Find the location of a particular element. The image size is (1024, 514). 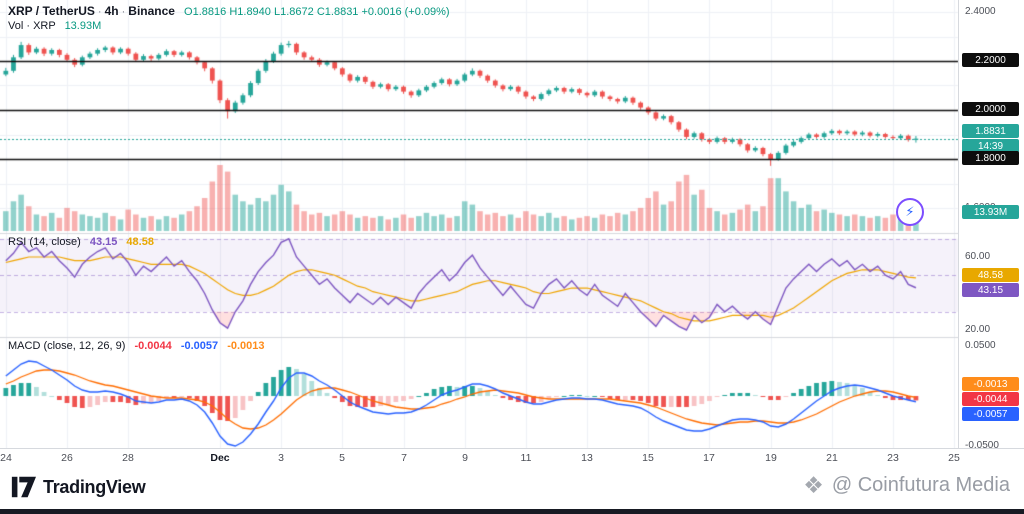

rsi-axis-label: 20.00 is located at coordinates (978, 329).